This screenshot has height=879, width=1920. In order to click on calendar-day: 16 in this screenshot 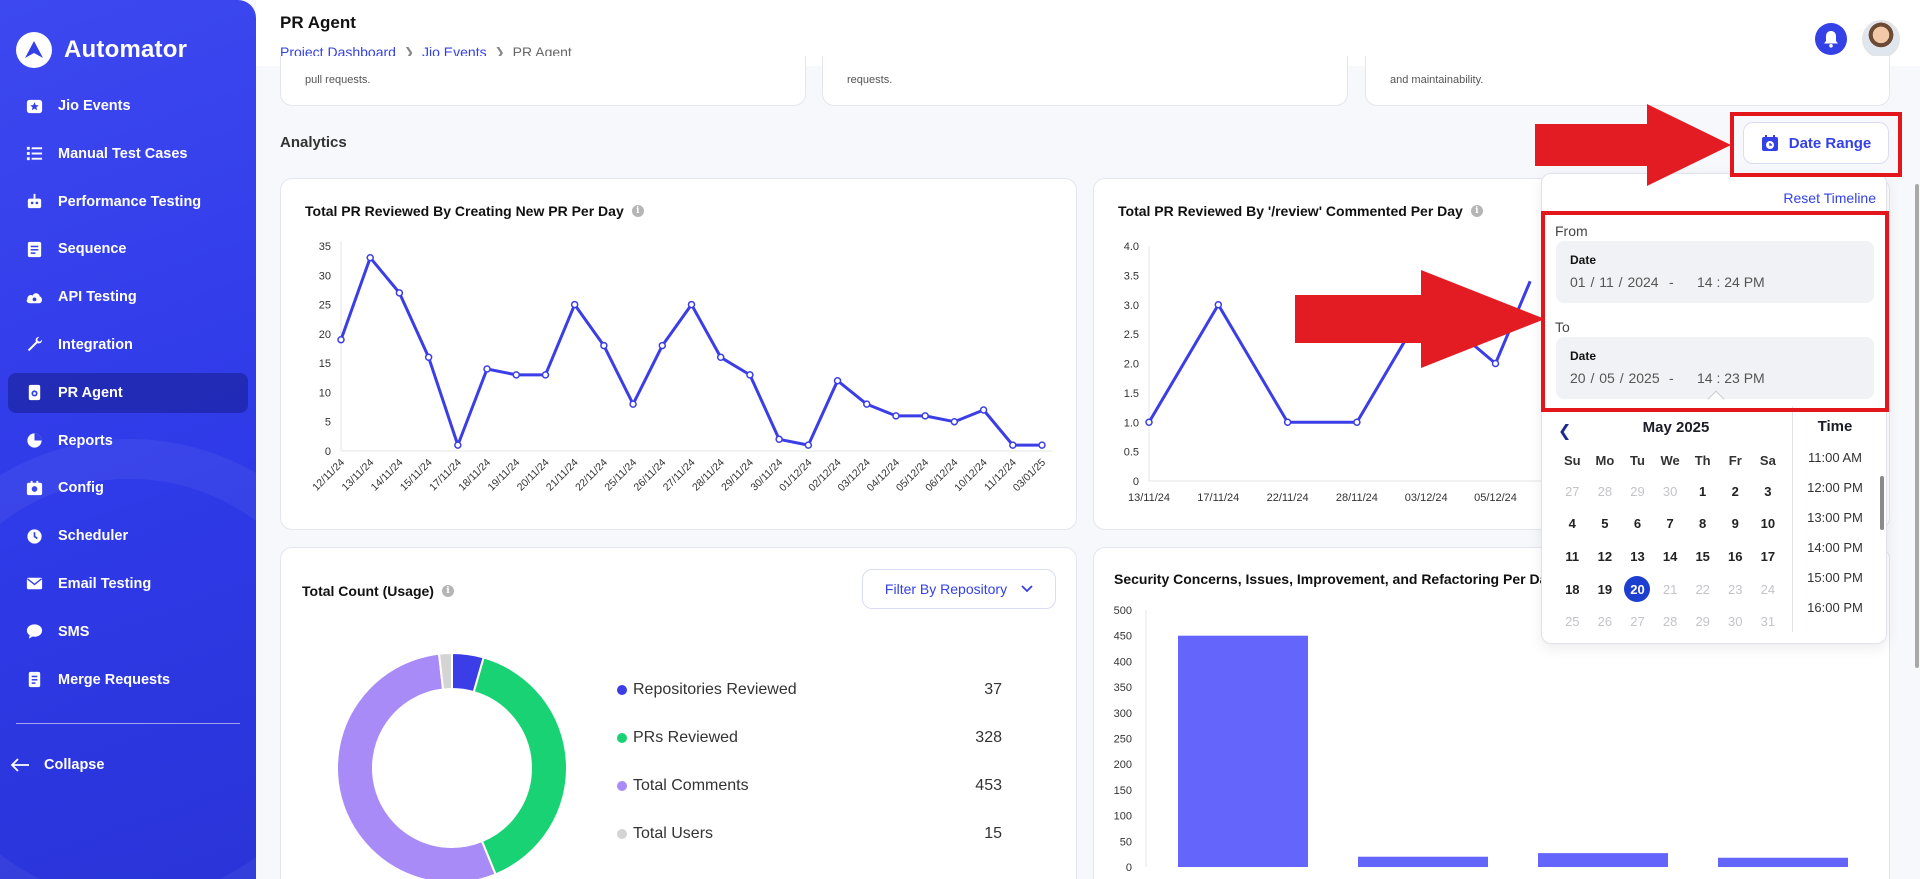, I will do `click(1735, 556)`.